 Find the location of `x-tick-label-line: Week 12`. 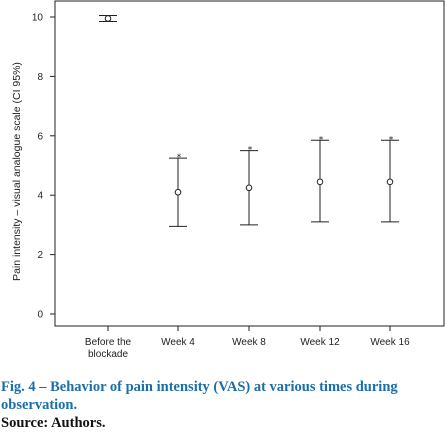

x-tick-label-line: Week 12 is located at coordinates (320, 342).